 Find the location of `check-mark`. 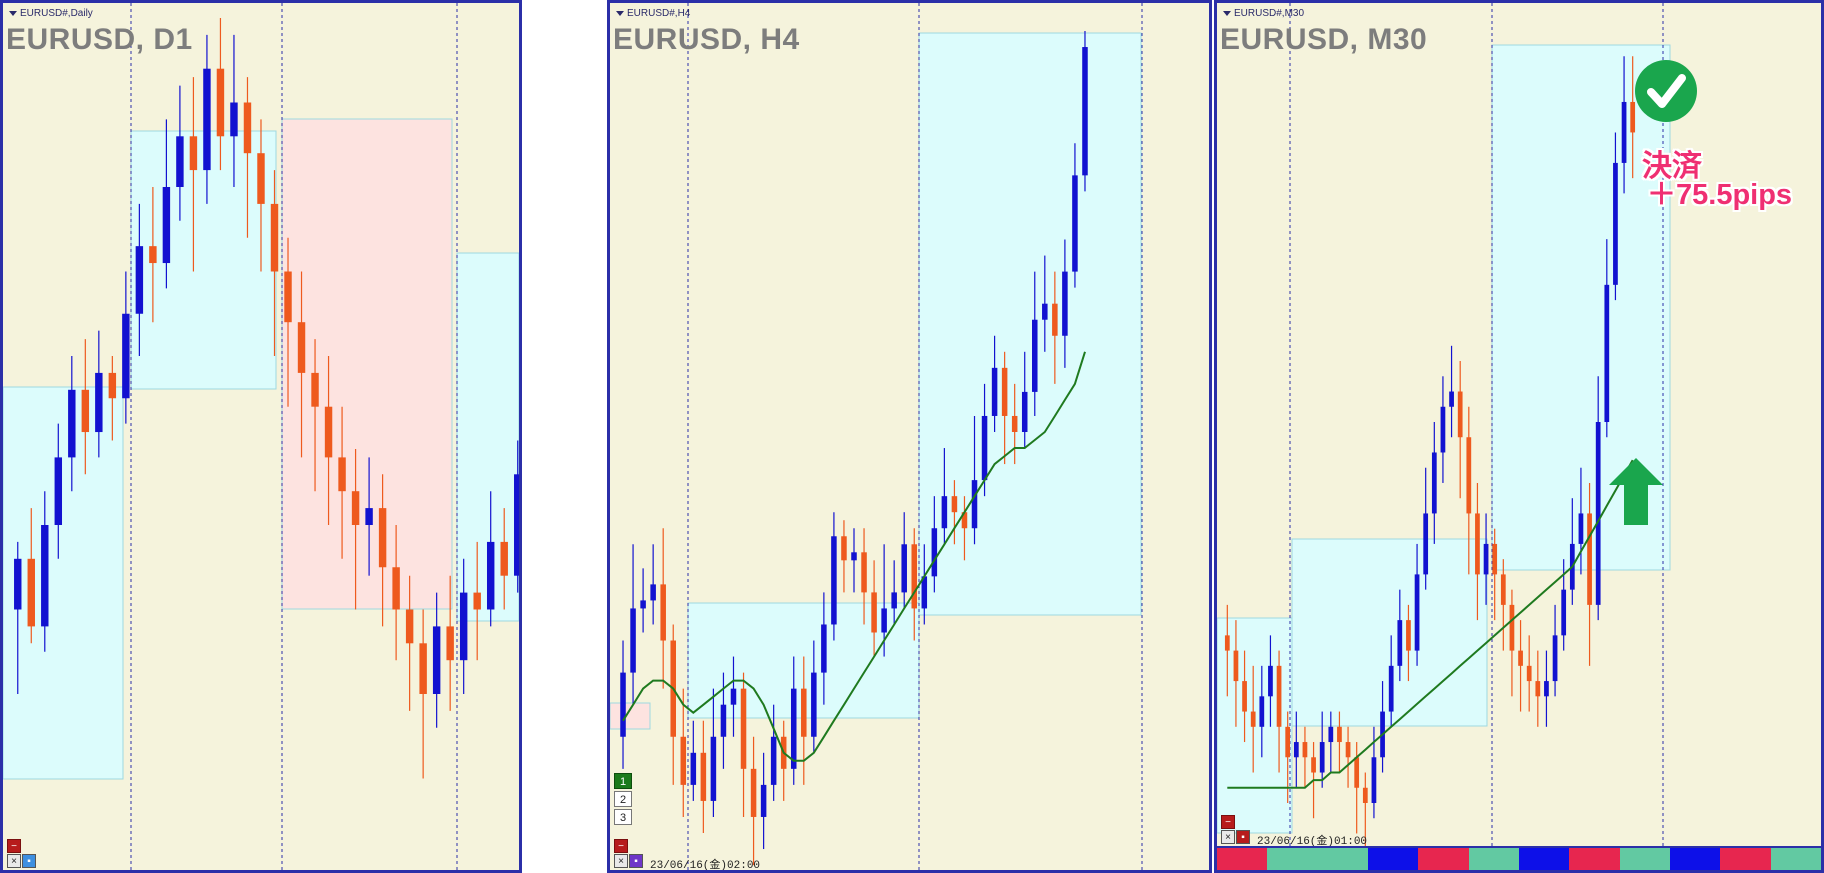

check-mark is located at coordinates (1666, 91).